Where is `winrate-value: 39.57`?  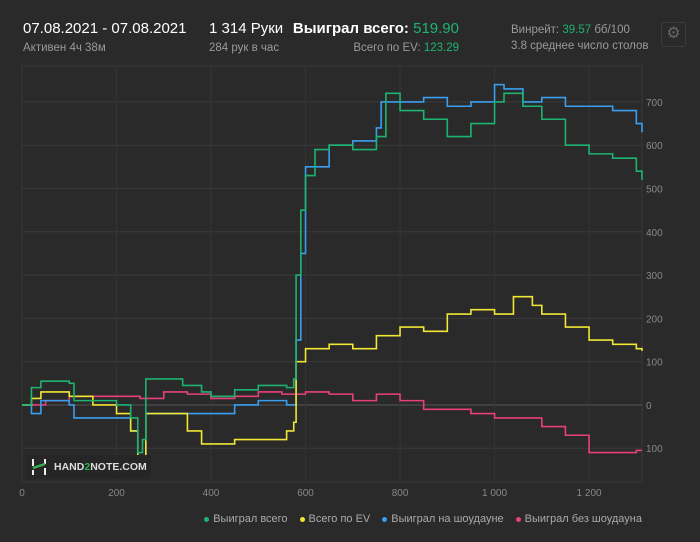 winrate-value: 39.57 is located at coordinates (577, 30).